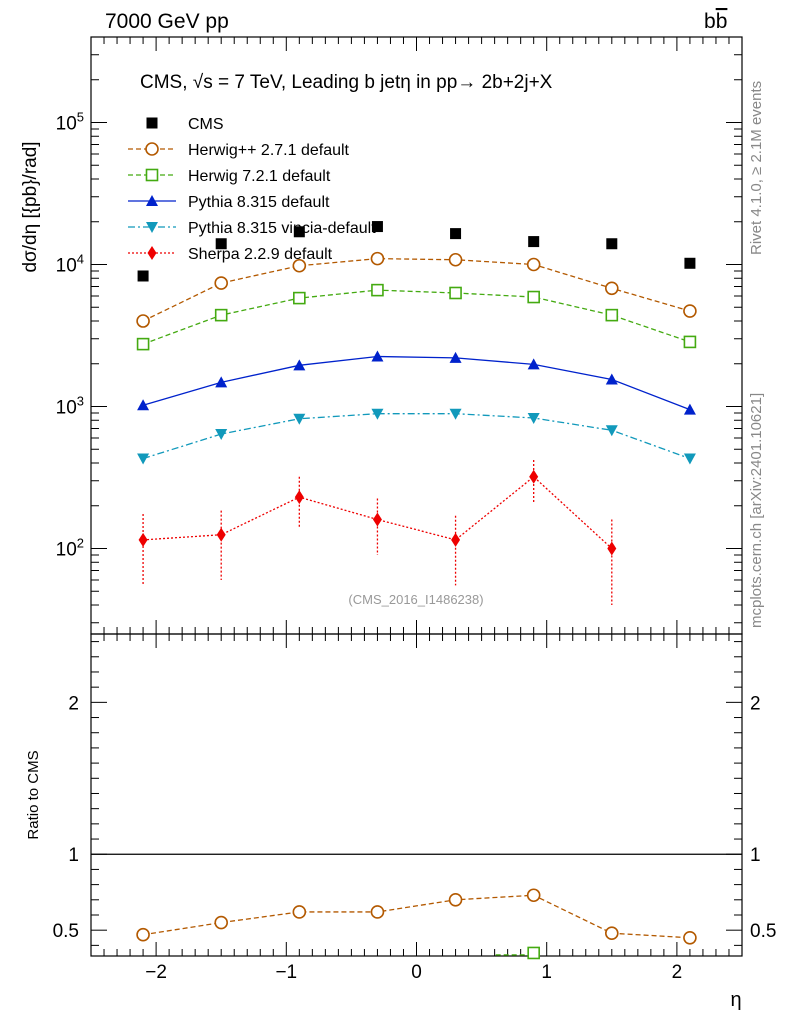  What do you see at coordinates (152, 149) in the screenshot?
I see `legend-item-1-marker` at bounding box center [152, 149].